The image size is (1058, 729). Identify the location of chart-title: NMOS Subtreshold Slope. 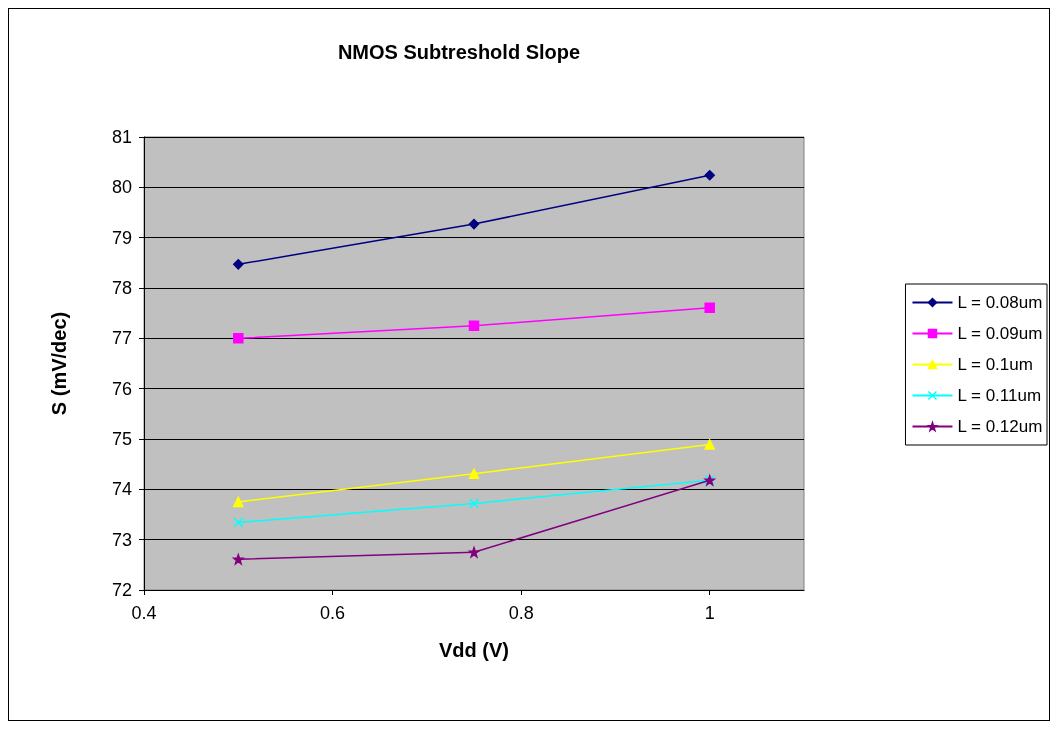
(459, 52).